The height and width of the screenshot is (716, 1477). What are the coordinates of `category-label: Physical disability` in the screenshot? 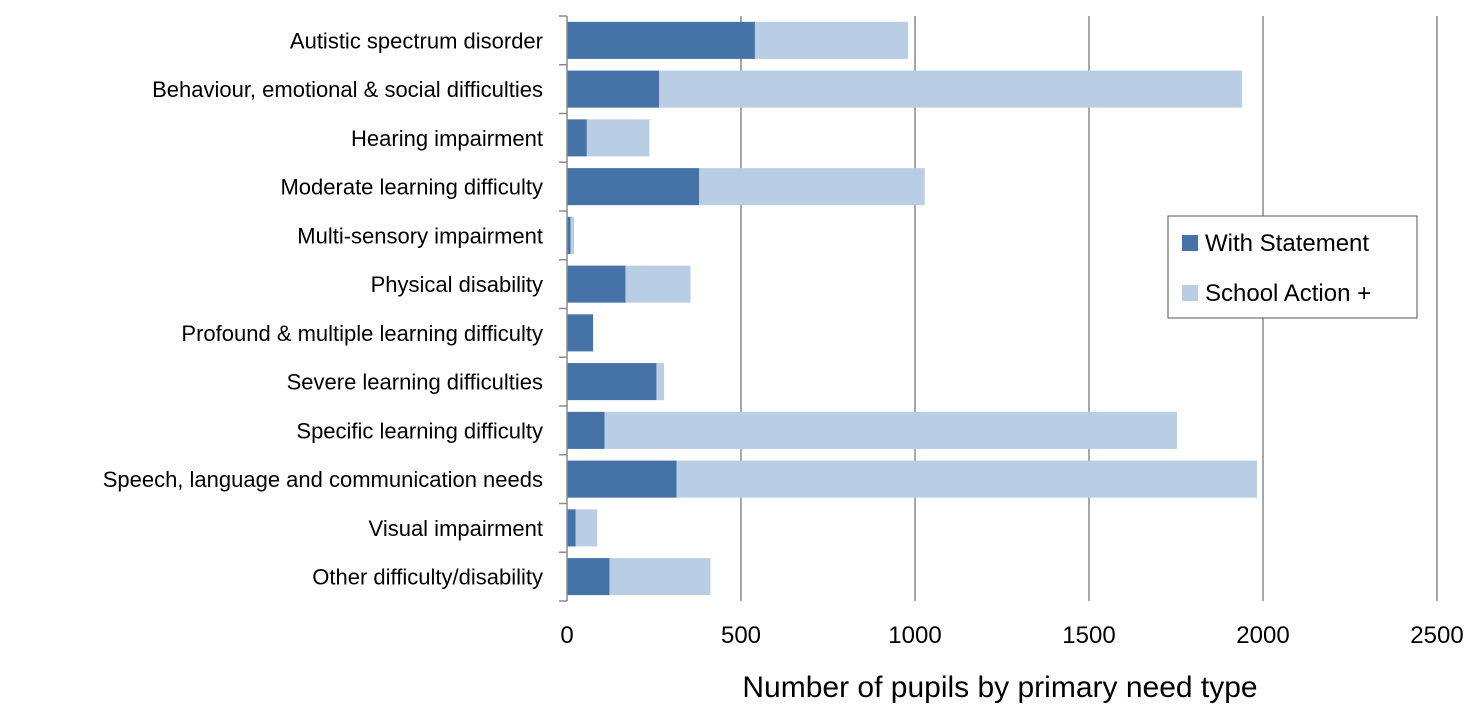 It's located at (457, 284).